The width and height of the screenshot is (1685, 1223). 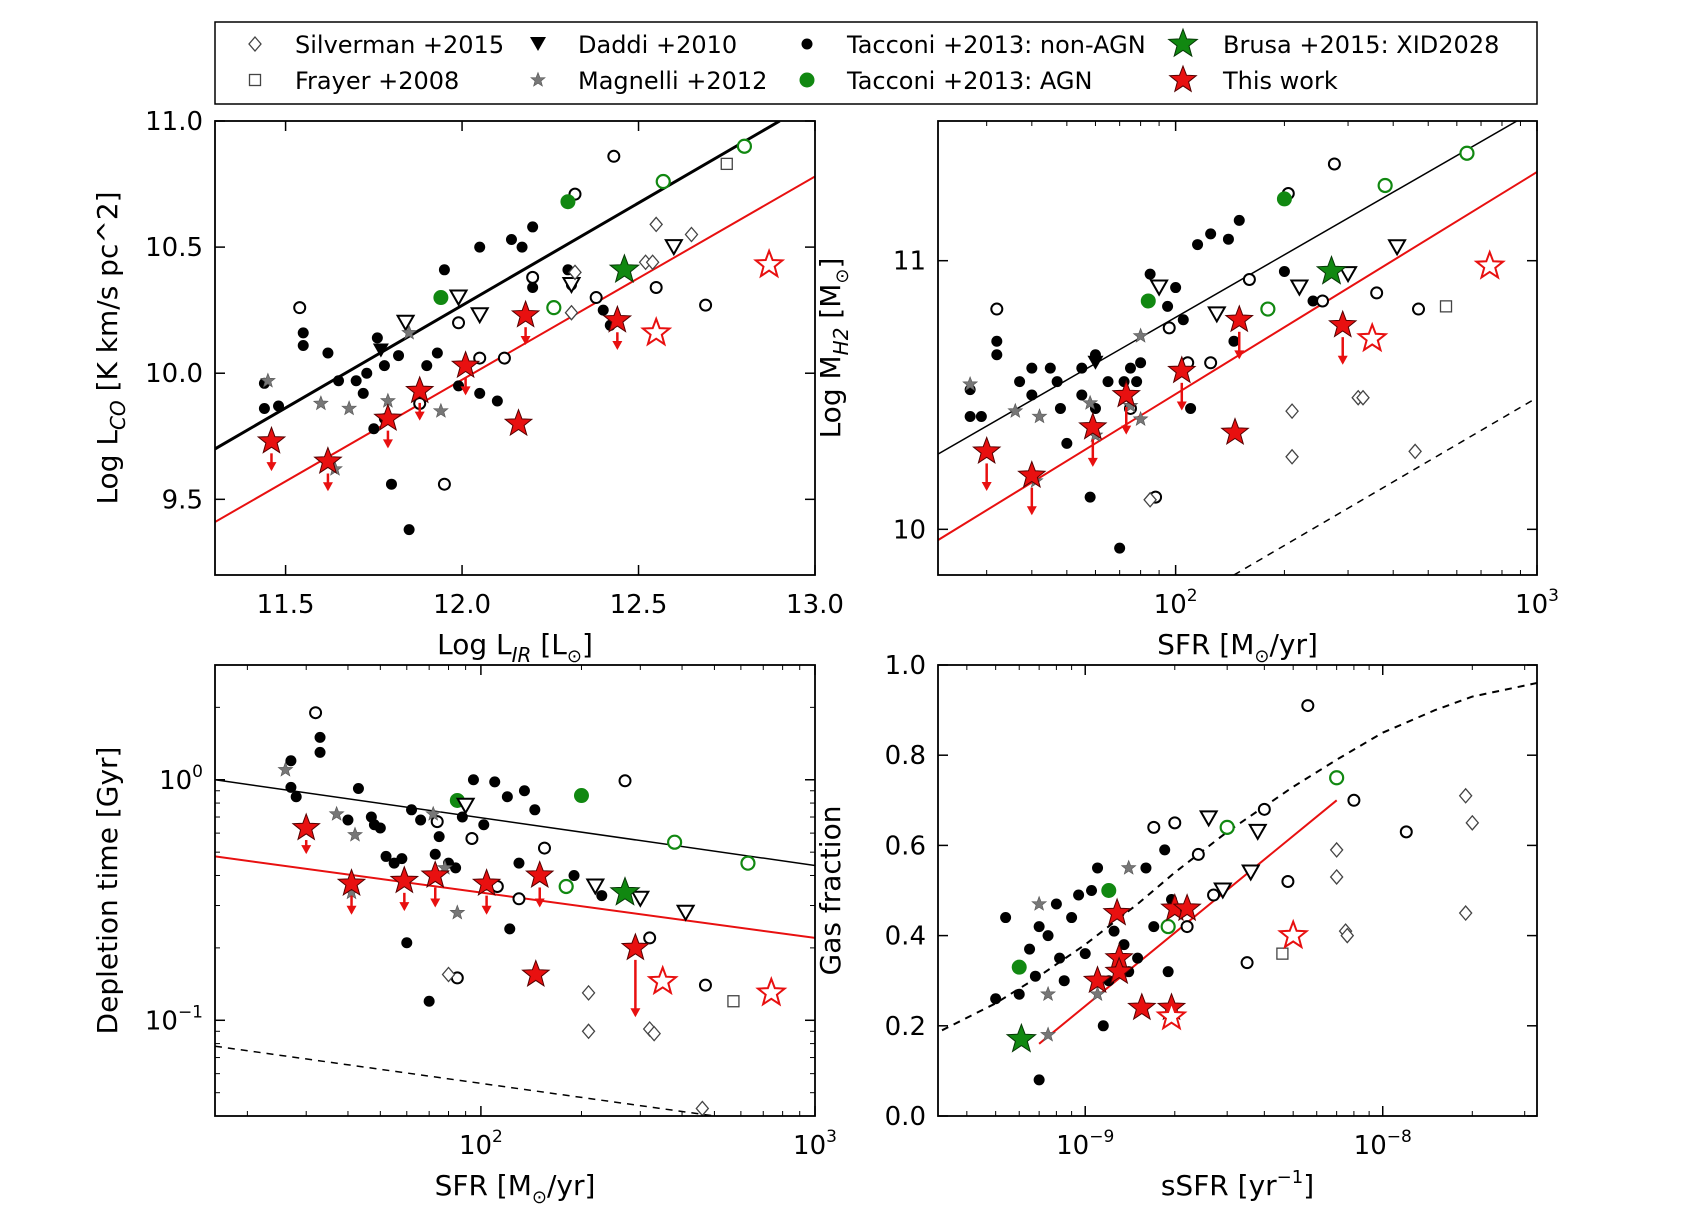 What do you see at coordinates (649, 227) in the screenshot?
I see `series-tacconi-2013-agn-open-` at bounding box center [649, 227].